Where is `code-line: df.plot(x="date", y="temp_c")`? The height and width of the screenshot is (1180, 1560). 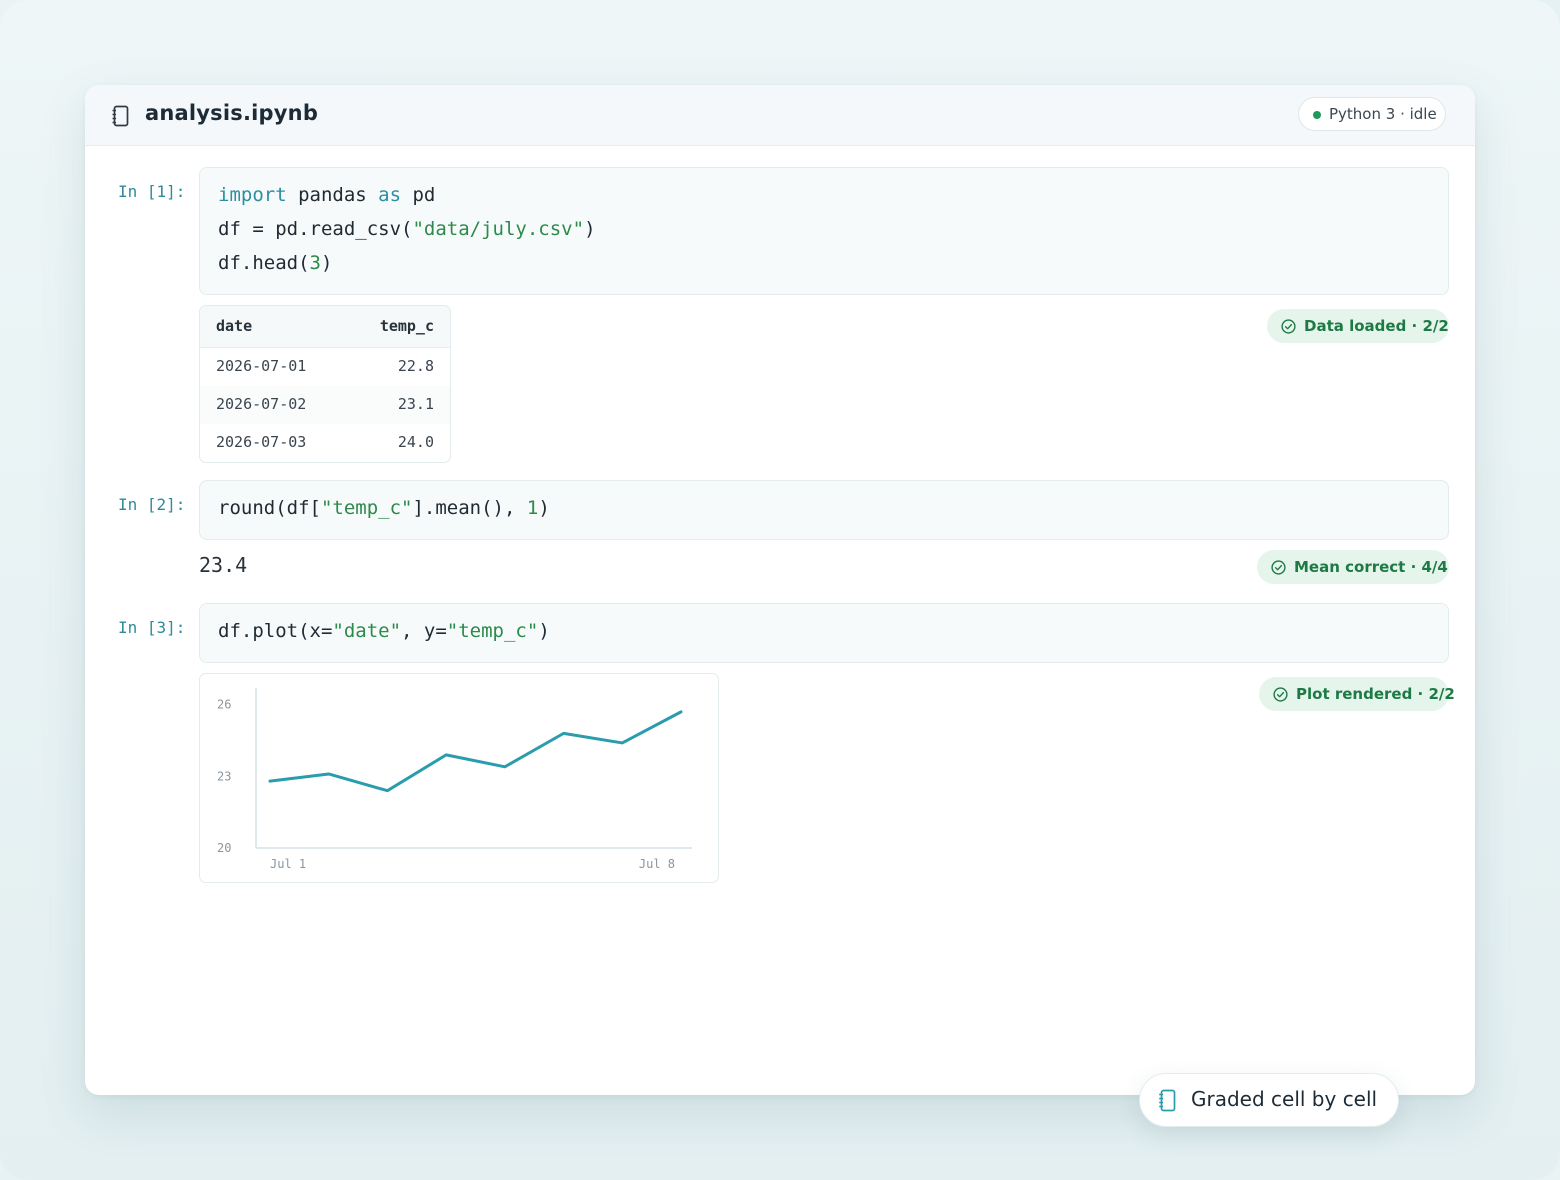 code-line: df.plot(x="date", y="temp_c") is located at coordinates (384, 631).